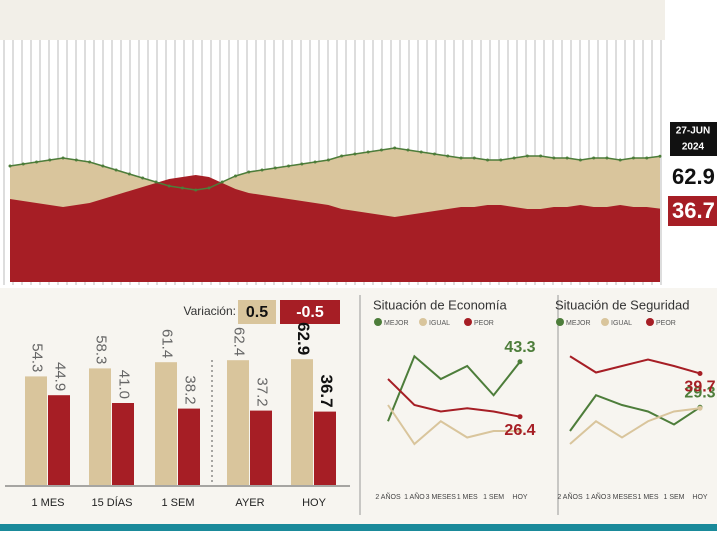  Describe the element at coordinates (257, 312) in the screenshot. I see `variation-box` at that location.